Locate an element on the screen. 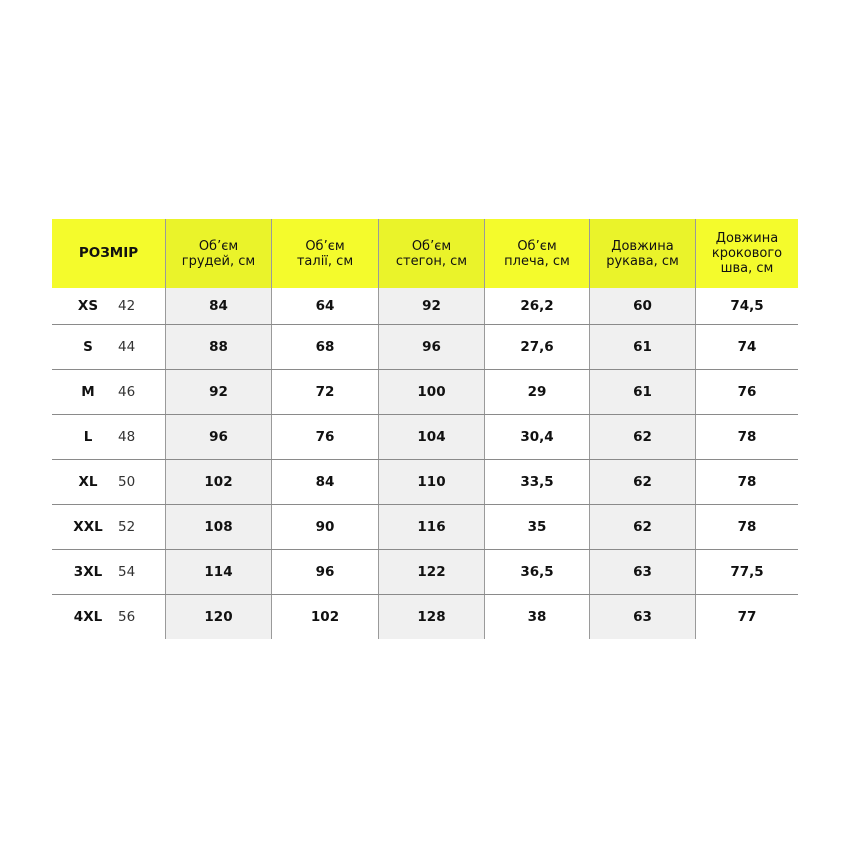 Image resolution: width=850 pixels, height=850 pixels. table-row: 3XL 54 114 96 122 36,5 63 77,5 is located at coordinates (425, 571).